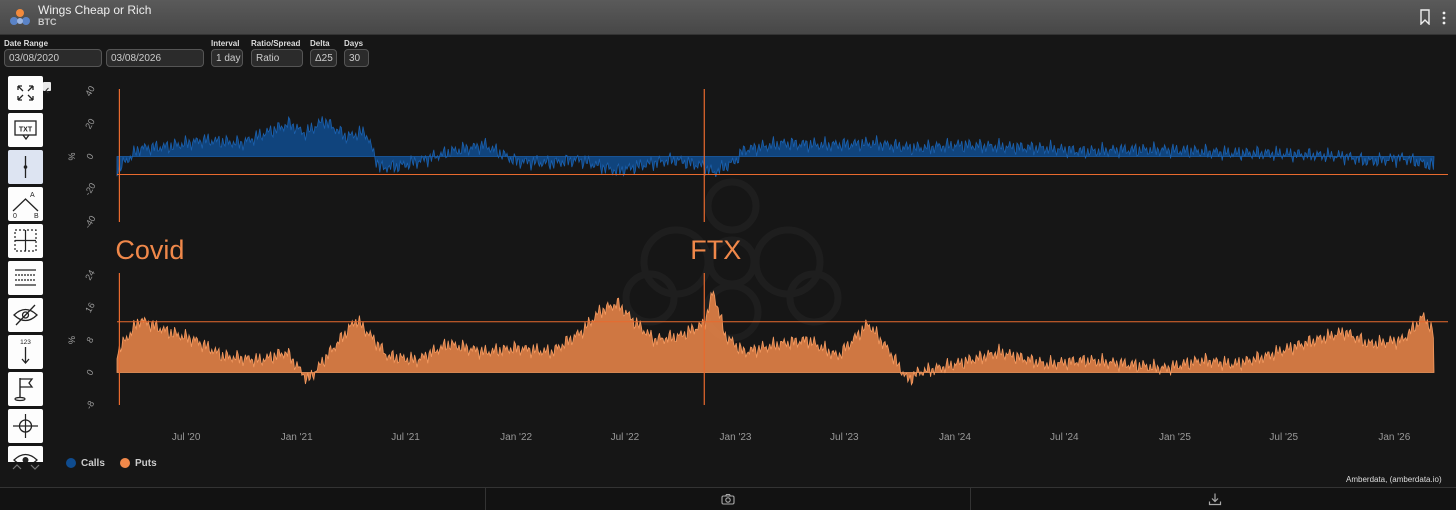  What do you see at coordinates (955, 437) in the screenshot?
I see `x-tick-label: Jan '24` at bounding box center [955, 437].